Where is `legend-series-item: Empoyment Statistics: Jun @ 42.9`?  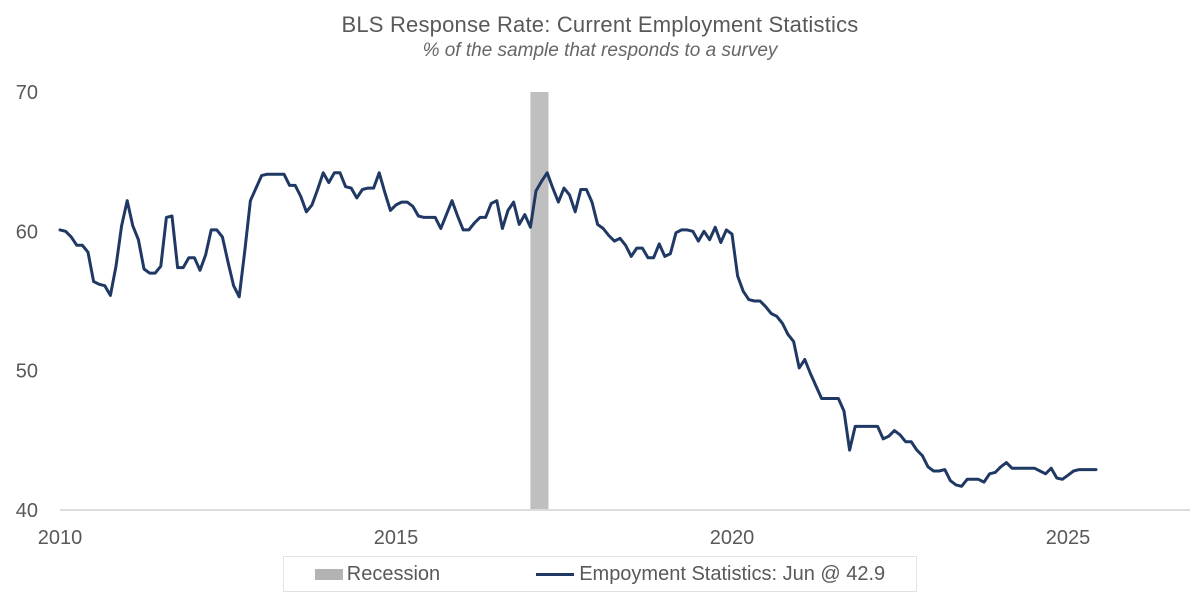 legend-series-item: Empoyment Statistics: Jun @ 42.9 is located at coordinates (710, 574).